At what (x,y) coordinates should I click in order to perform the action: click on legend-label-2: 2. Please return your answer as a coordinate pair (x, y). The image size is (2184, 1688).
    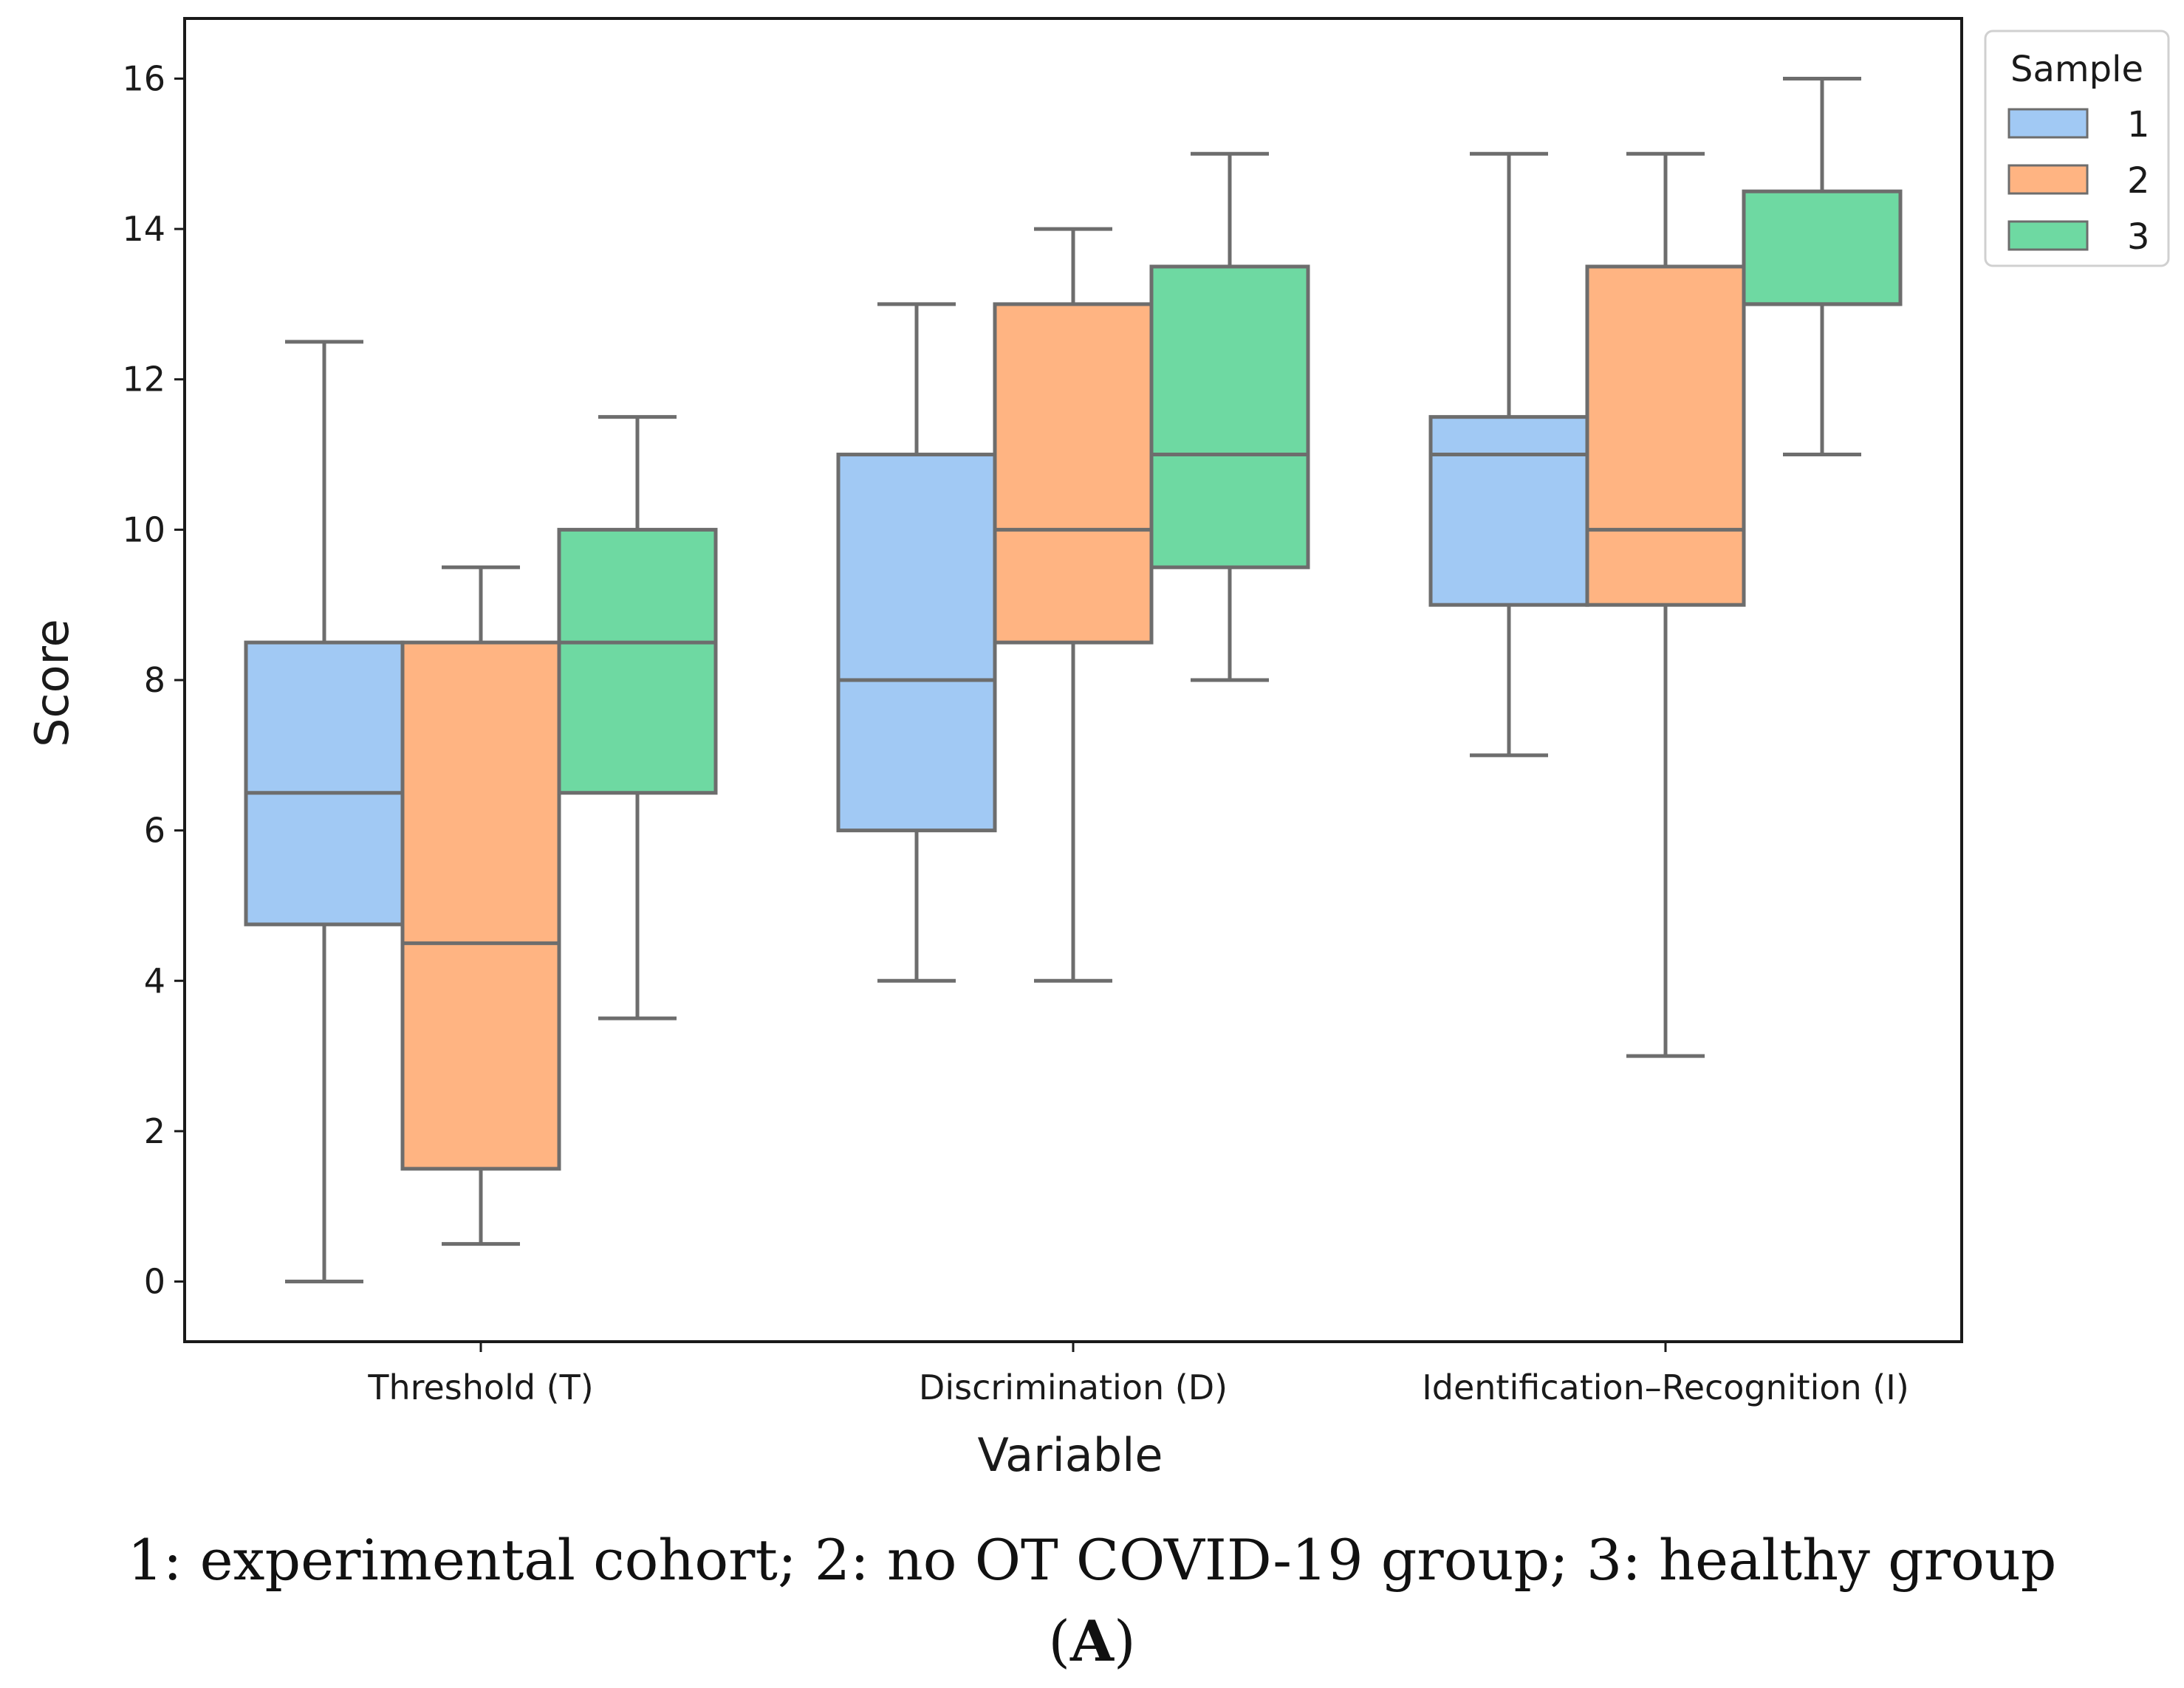
    Looking at the image, I should click on (2138, 181).